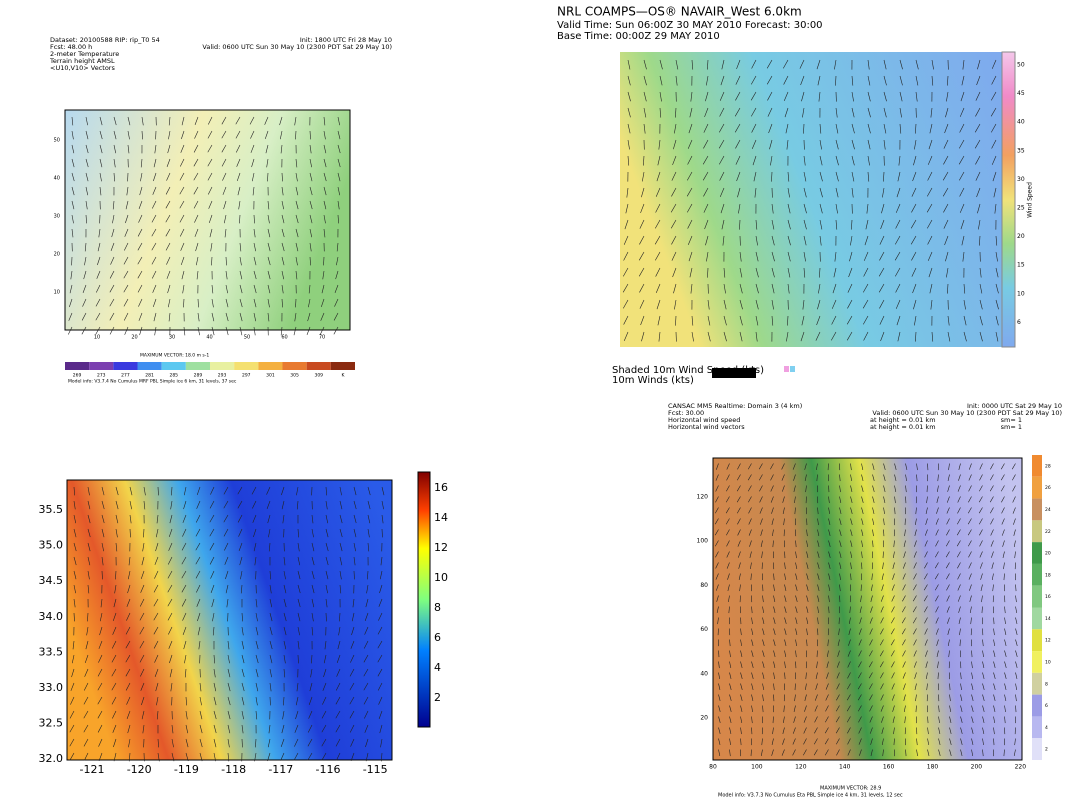  I want to click on x-tick-label: 80, so click(713, 767).